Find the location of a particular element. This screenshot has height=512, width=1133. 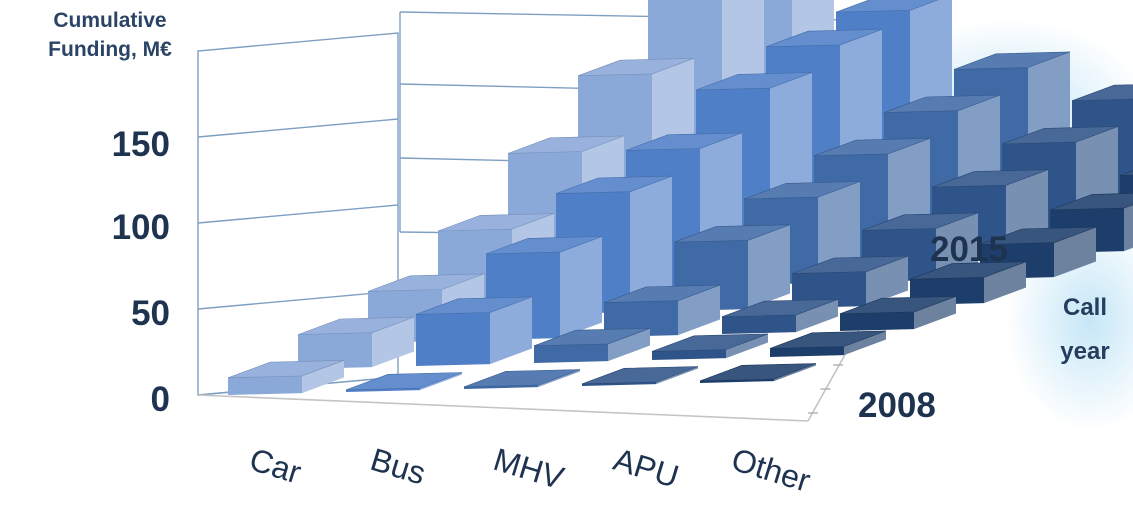

bar-mhv-2009 is located at coordinates (571, 353).